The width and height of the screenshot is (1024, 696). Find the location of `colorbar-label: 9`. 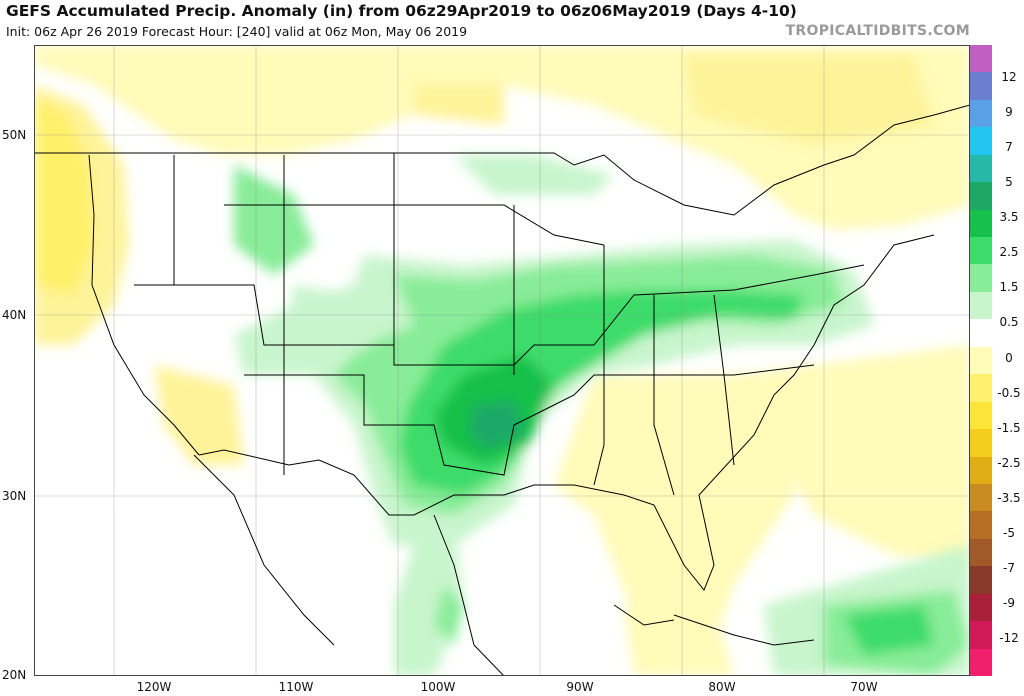

colorbar-label: 9 is located at coordinates (1009, 112).